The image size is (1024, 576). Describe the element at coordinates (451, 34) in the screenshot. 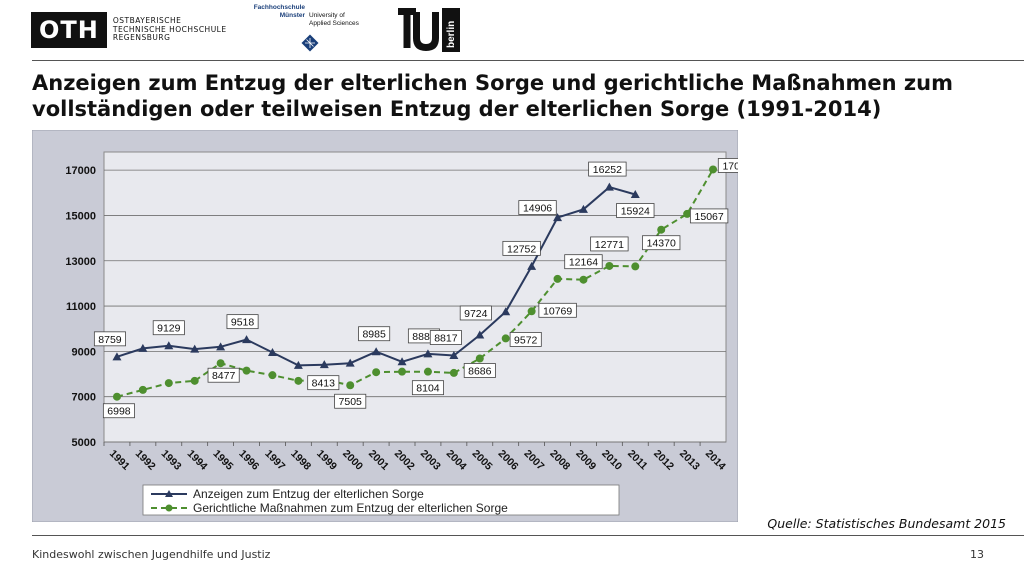

I see `tu-logo-text: berlin` at that location.